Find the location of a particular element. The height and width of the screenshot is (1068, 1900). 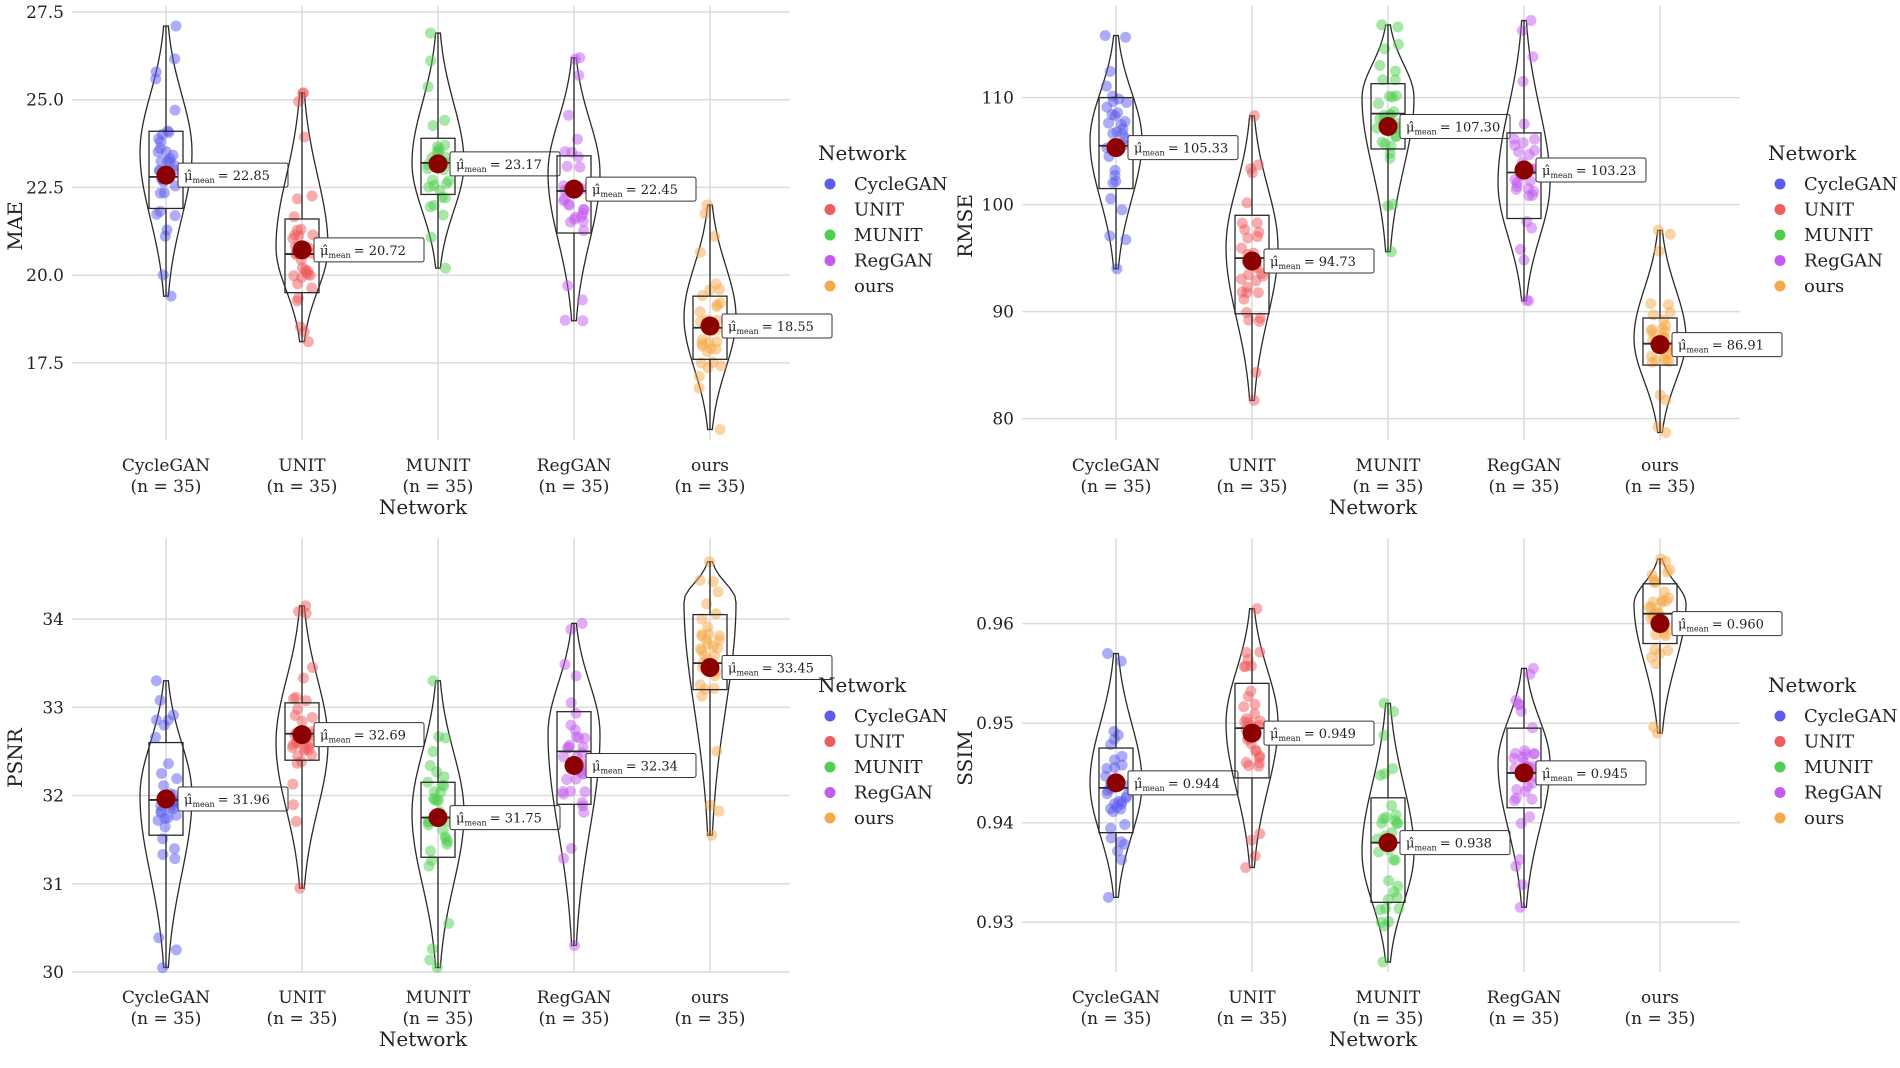

mean-value: = 31.75 is located at coordinates (516, 819).